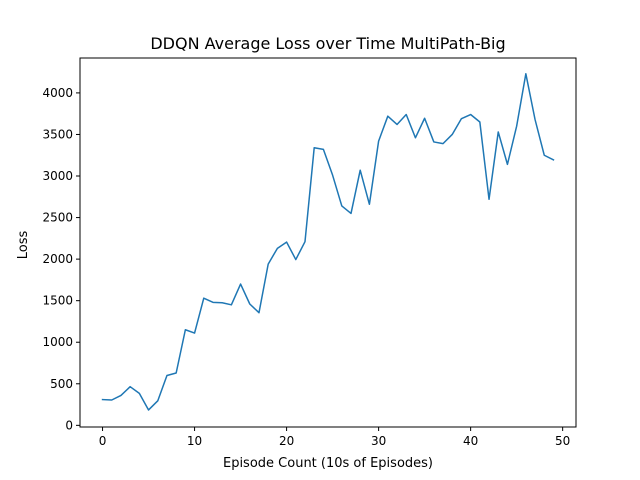 The width and height of the screenshot is (640, 480). What do you see at coordinates (194, 441) in the screenshot?
I see `x-tick-label: 10` at bounding box center [194, 441].